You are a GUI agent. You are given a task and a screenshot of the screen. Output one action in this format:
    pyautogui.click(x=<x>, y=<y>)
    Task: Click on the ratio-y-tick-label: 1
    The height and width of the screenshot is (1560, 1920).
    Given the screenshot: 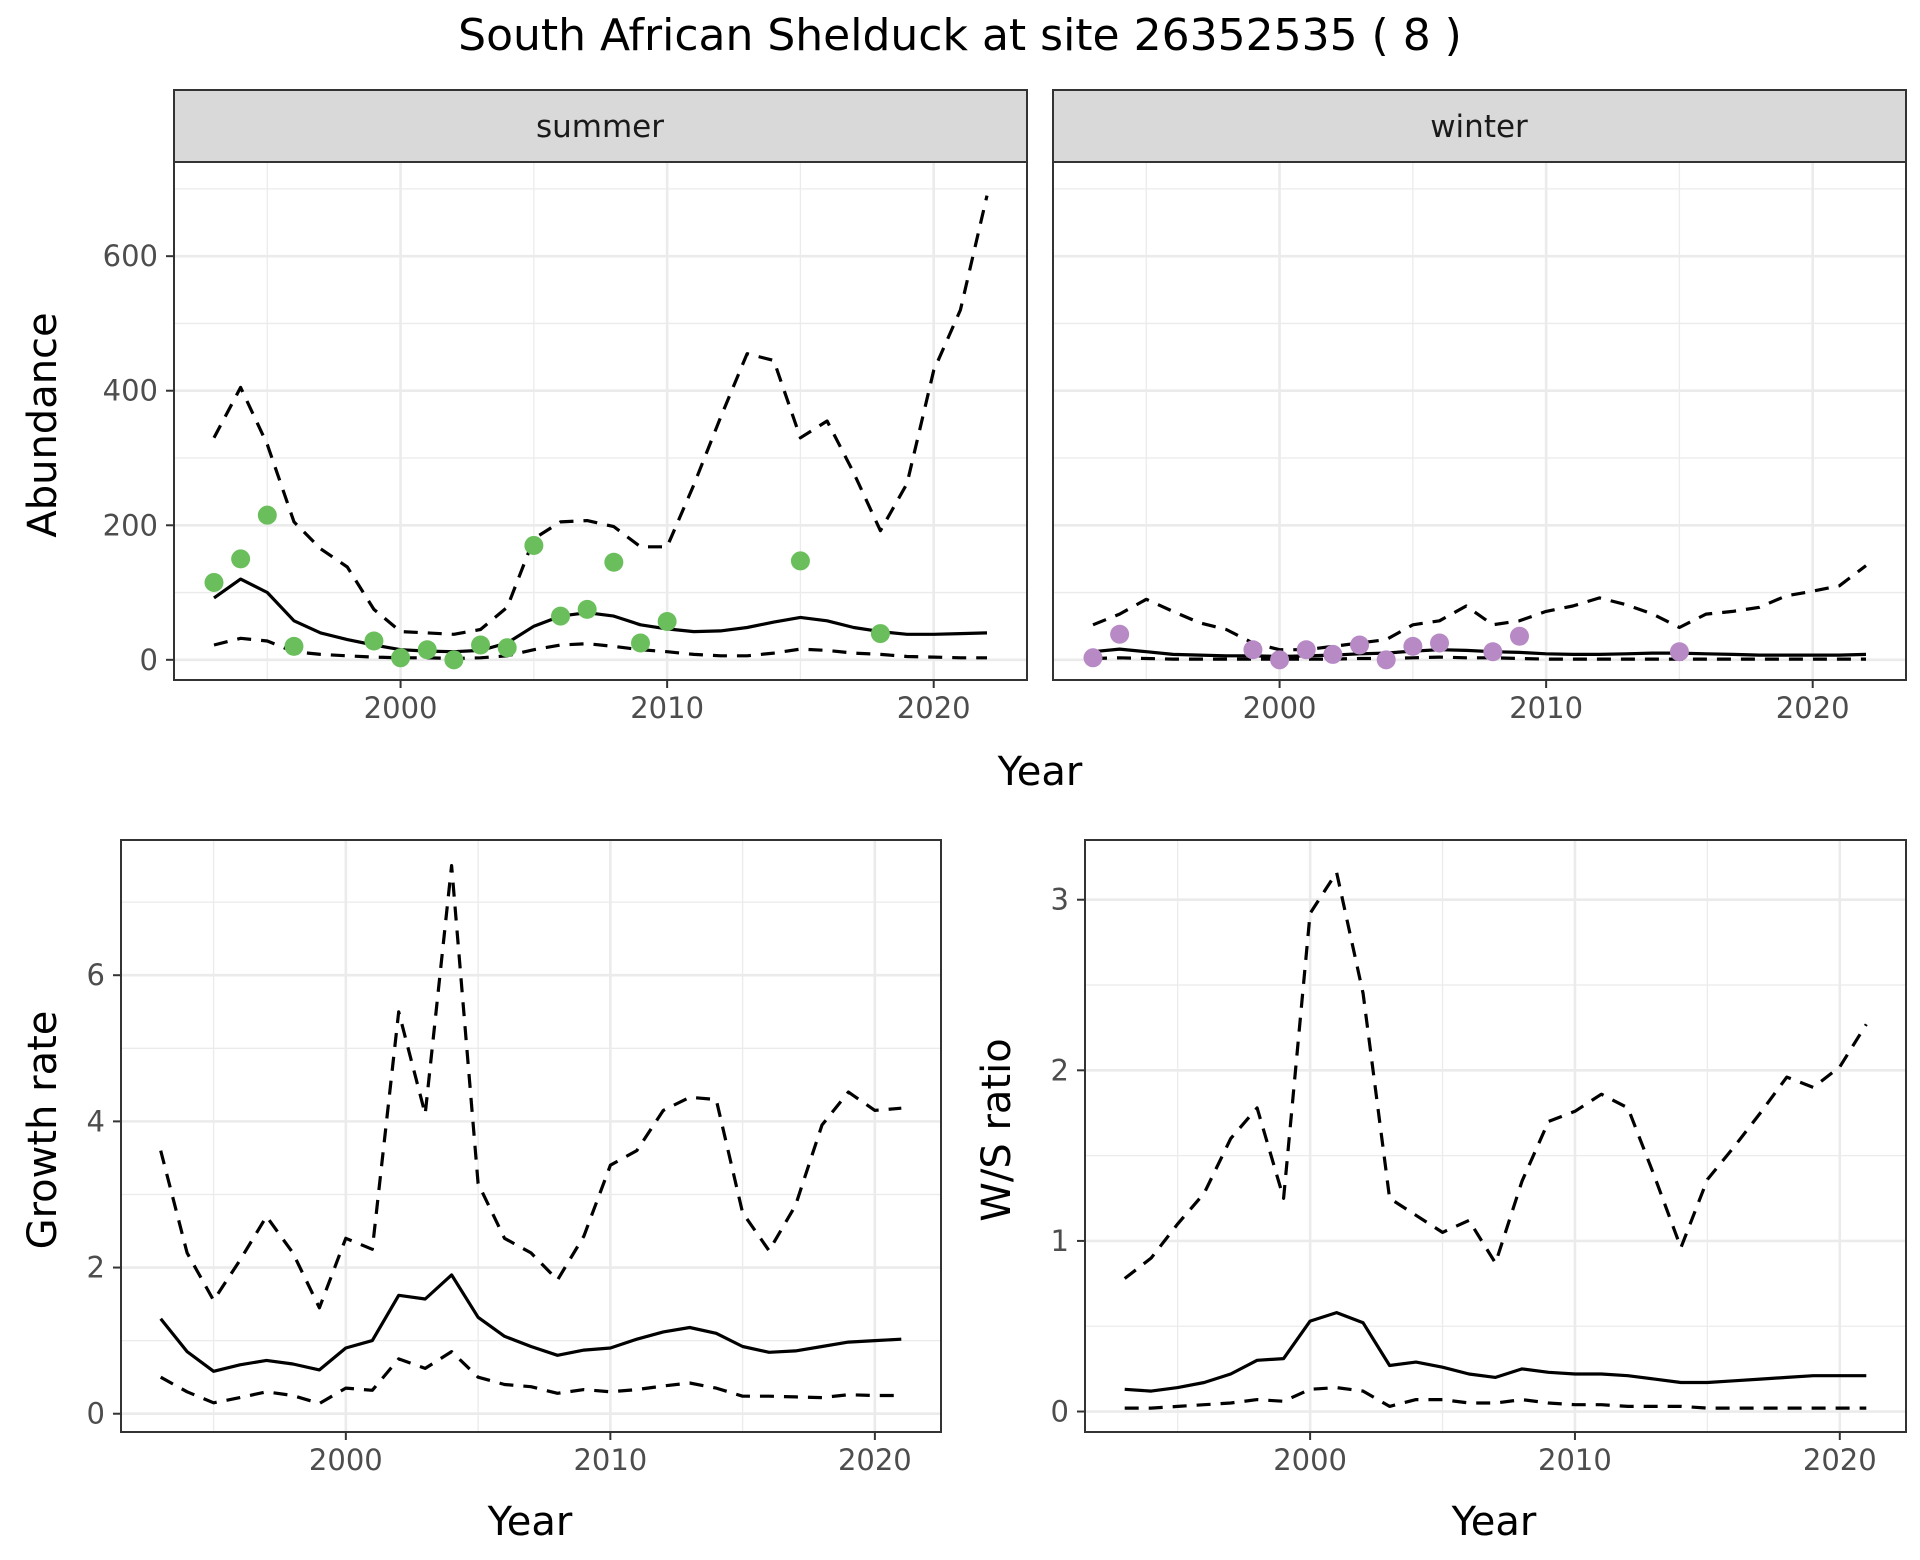 What is the action you would take?
    pyautogui.click(x=1060, y=1241)
    